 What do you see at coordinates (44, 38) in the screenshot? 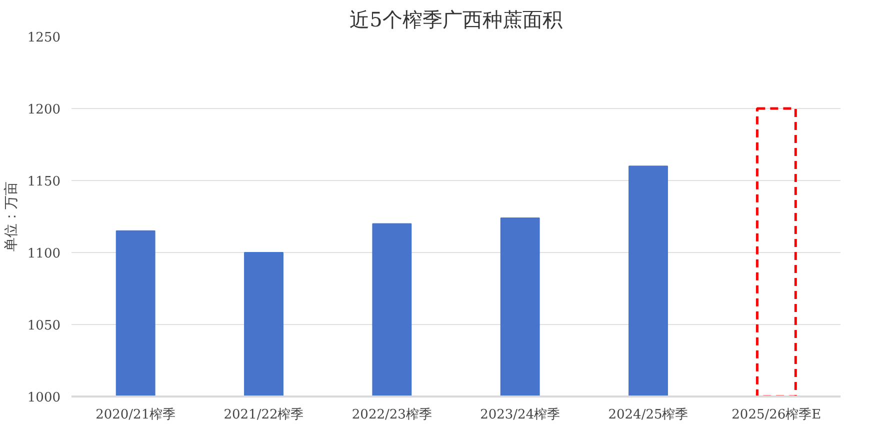
I see `y-tick-label: 1250` at bounding box center [44, 38].